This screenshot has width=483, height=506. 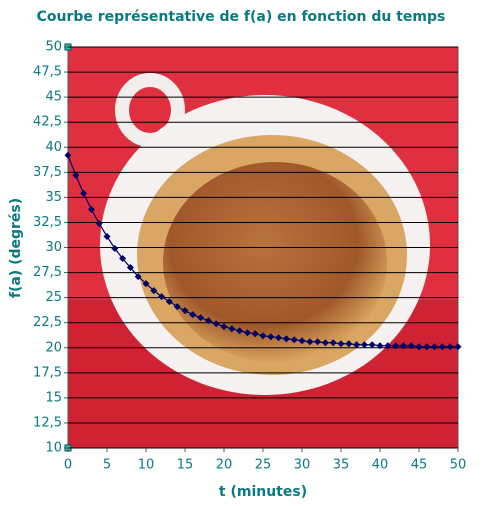 I want to click on y-tick-label: 12,5, so click(x=47, y=422).